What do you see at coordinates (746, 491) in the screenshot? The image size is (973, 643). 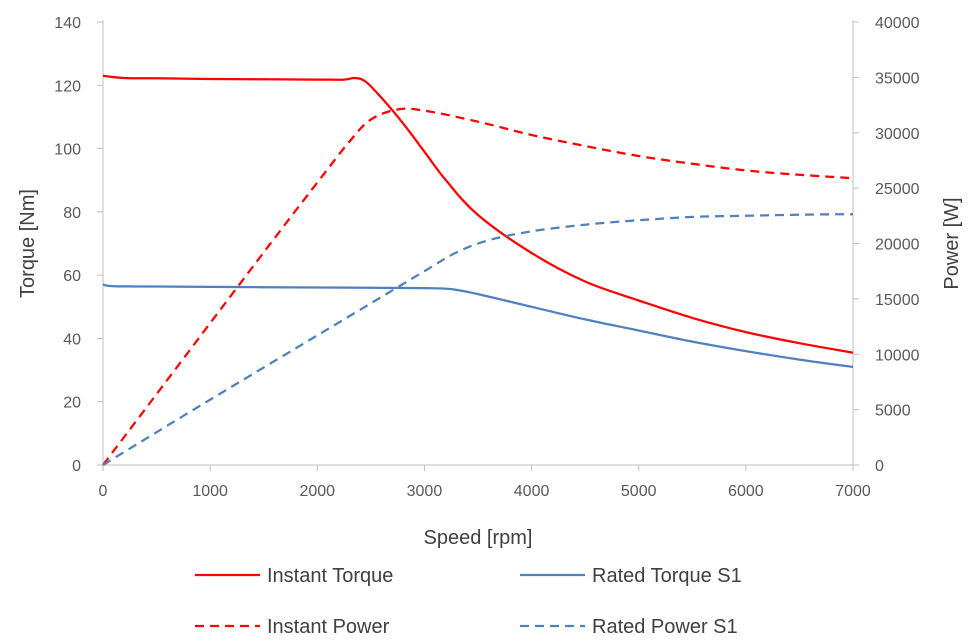 I see `x-tick-label: 6000` at bounding box center [746, 491].